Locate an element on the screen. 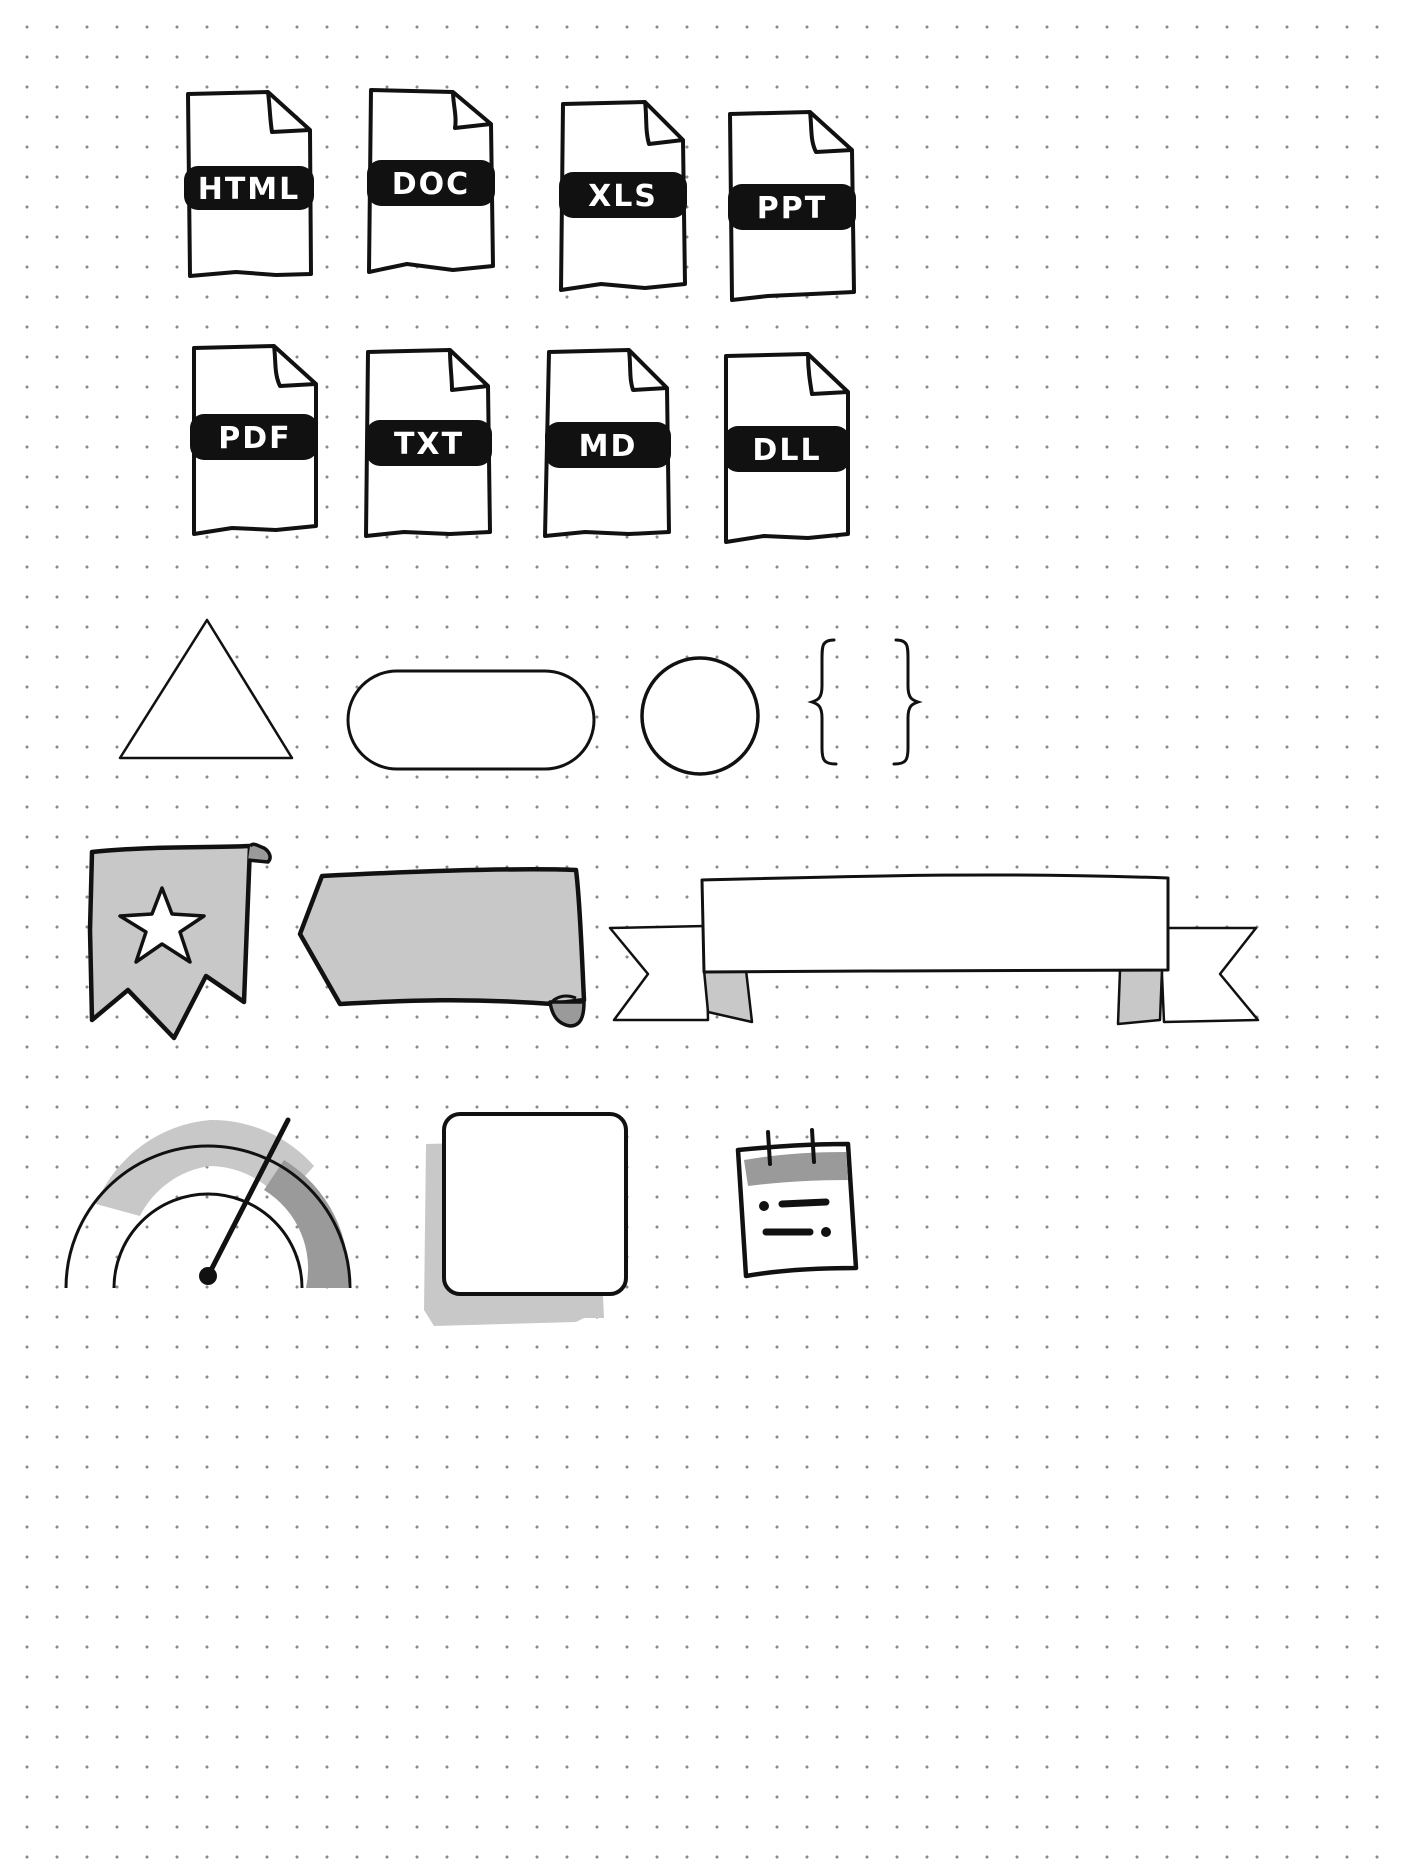 The height and width of the screenshot is (1872, 1404). file-icon-txt: TXT is located at coordinates (428, 443).